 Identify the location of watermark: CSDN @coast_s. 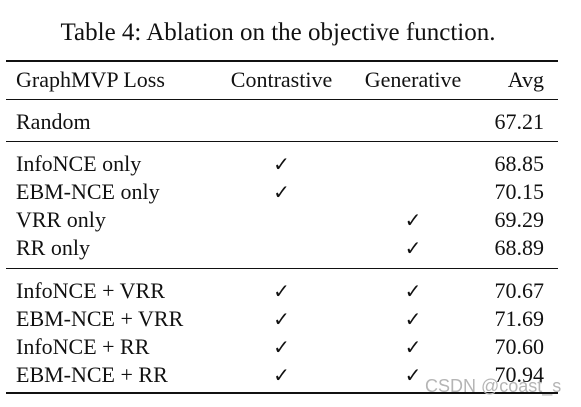
(493, 386).